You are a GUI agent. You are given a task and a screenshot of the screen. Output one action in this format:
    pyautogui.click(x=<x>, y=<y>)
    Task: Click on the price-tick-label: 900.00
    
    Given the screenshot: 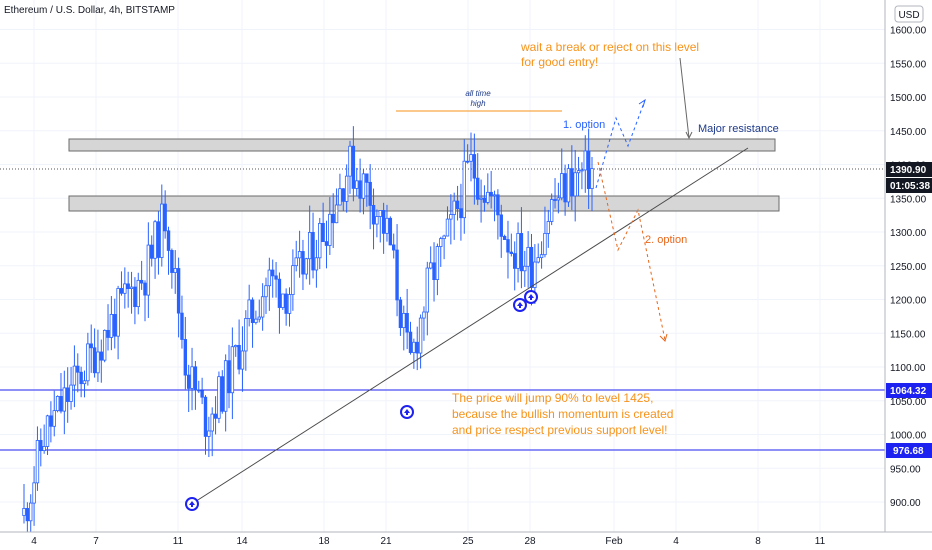 What is the action you would take?
    pyautogui.click(x=905, y=503)
    